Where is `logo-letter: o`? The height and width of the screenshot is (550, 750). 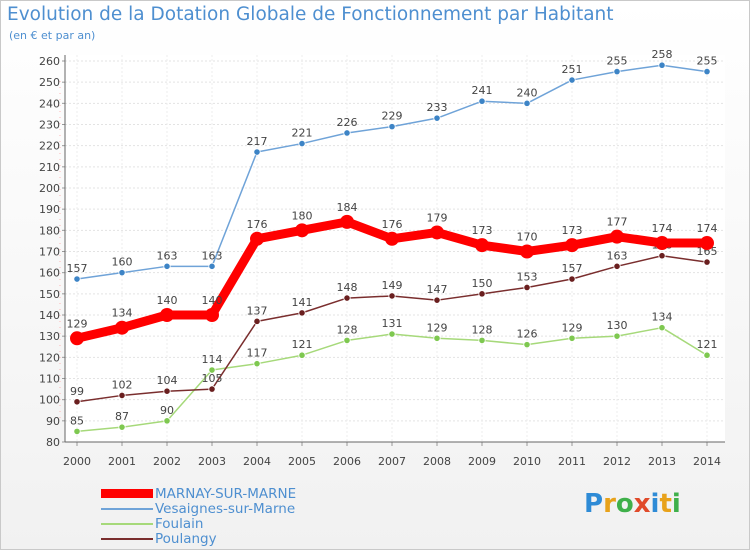
logo-letter: o is located at coordinates (624, 504).